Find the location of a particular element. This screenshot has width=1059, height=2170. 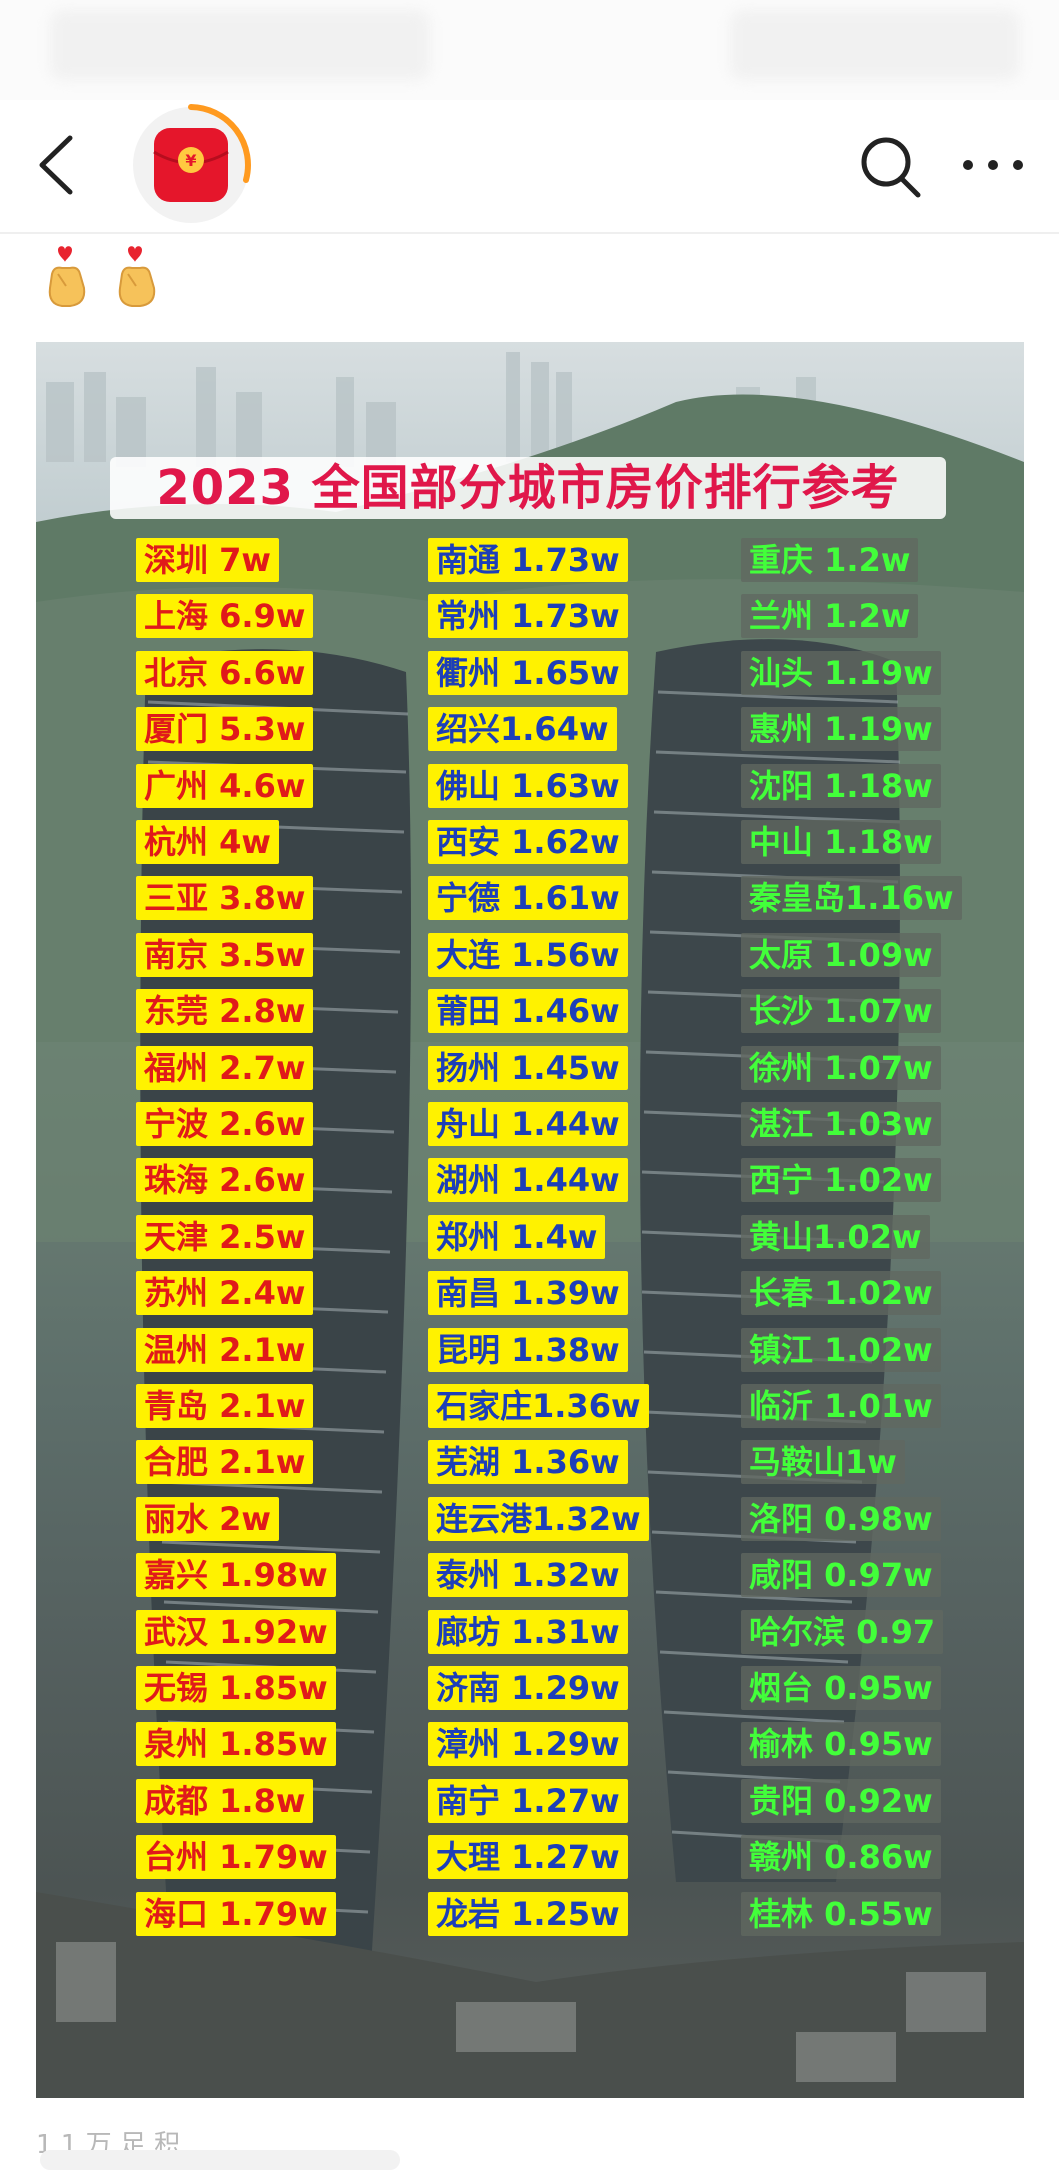

city-price-tag: 中山 1.18w is located at coordinates (841, 842).